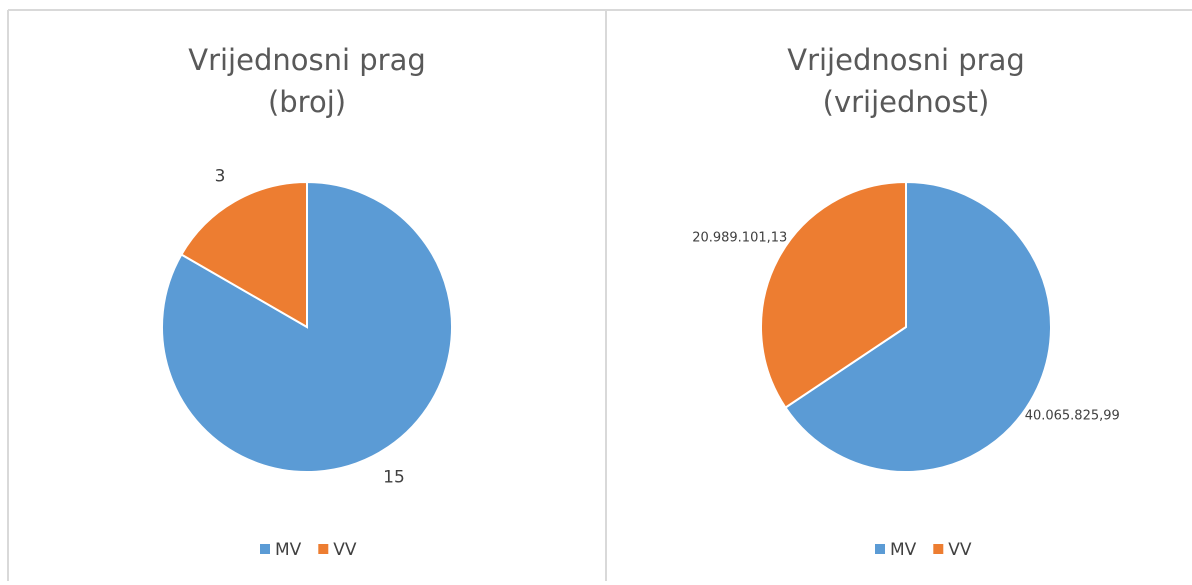  What do you see at coordinates (307, 102) in the screenshot?
I see `chart-title: (broj)` at bounding box center [307, 102].